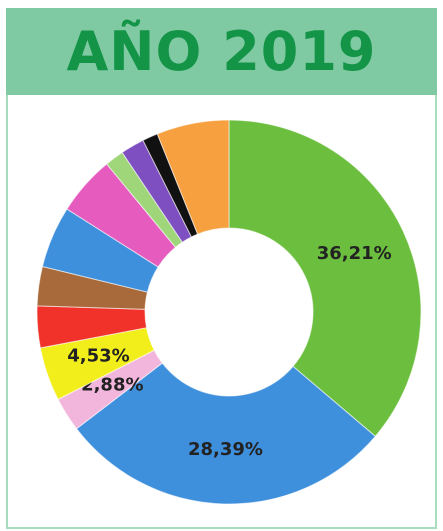 The height and width of the screenshot is (531, 443). What do you see at coordinates (225, 449) in the screenshot?
I see `data-label: 28,39%` at bounding box center [225, 449].